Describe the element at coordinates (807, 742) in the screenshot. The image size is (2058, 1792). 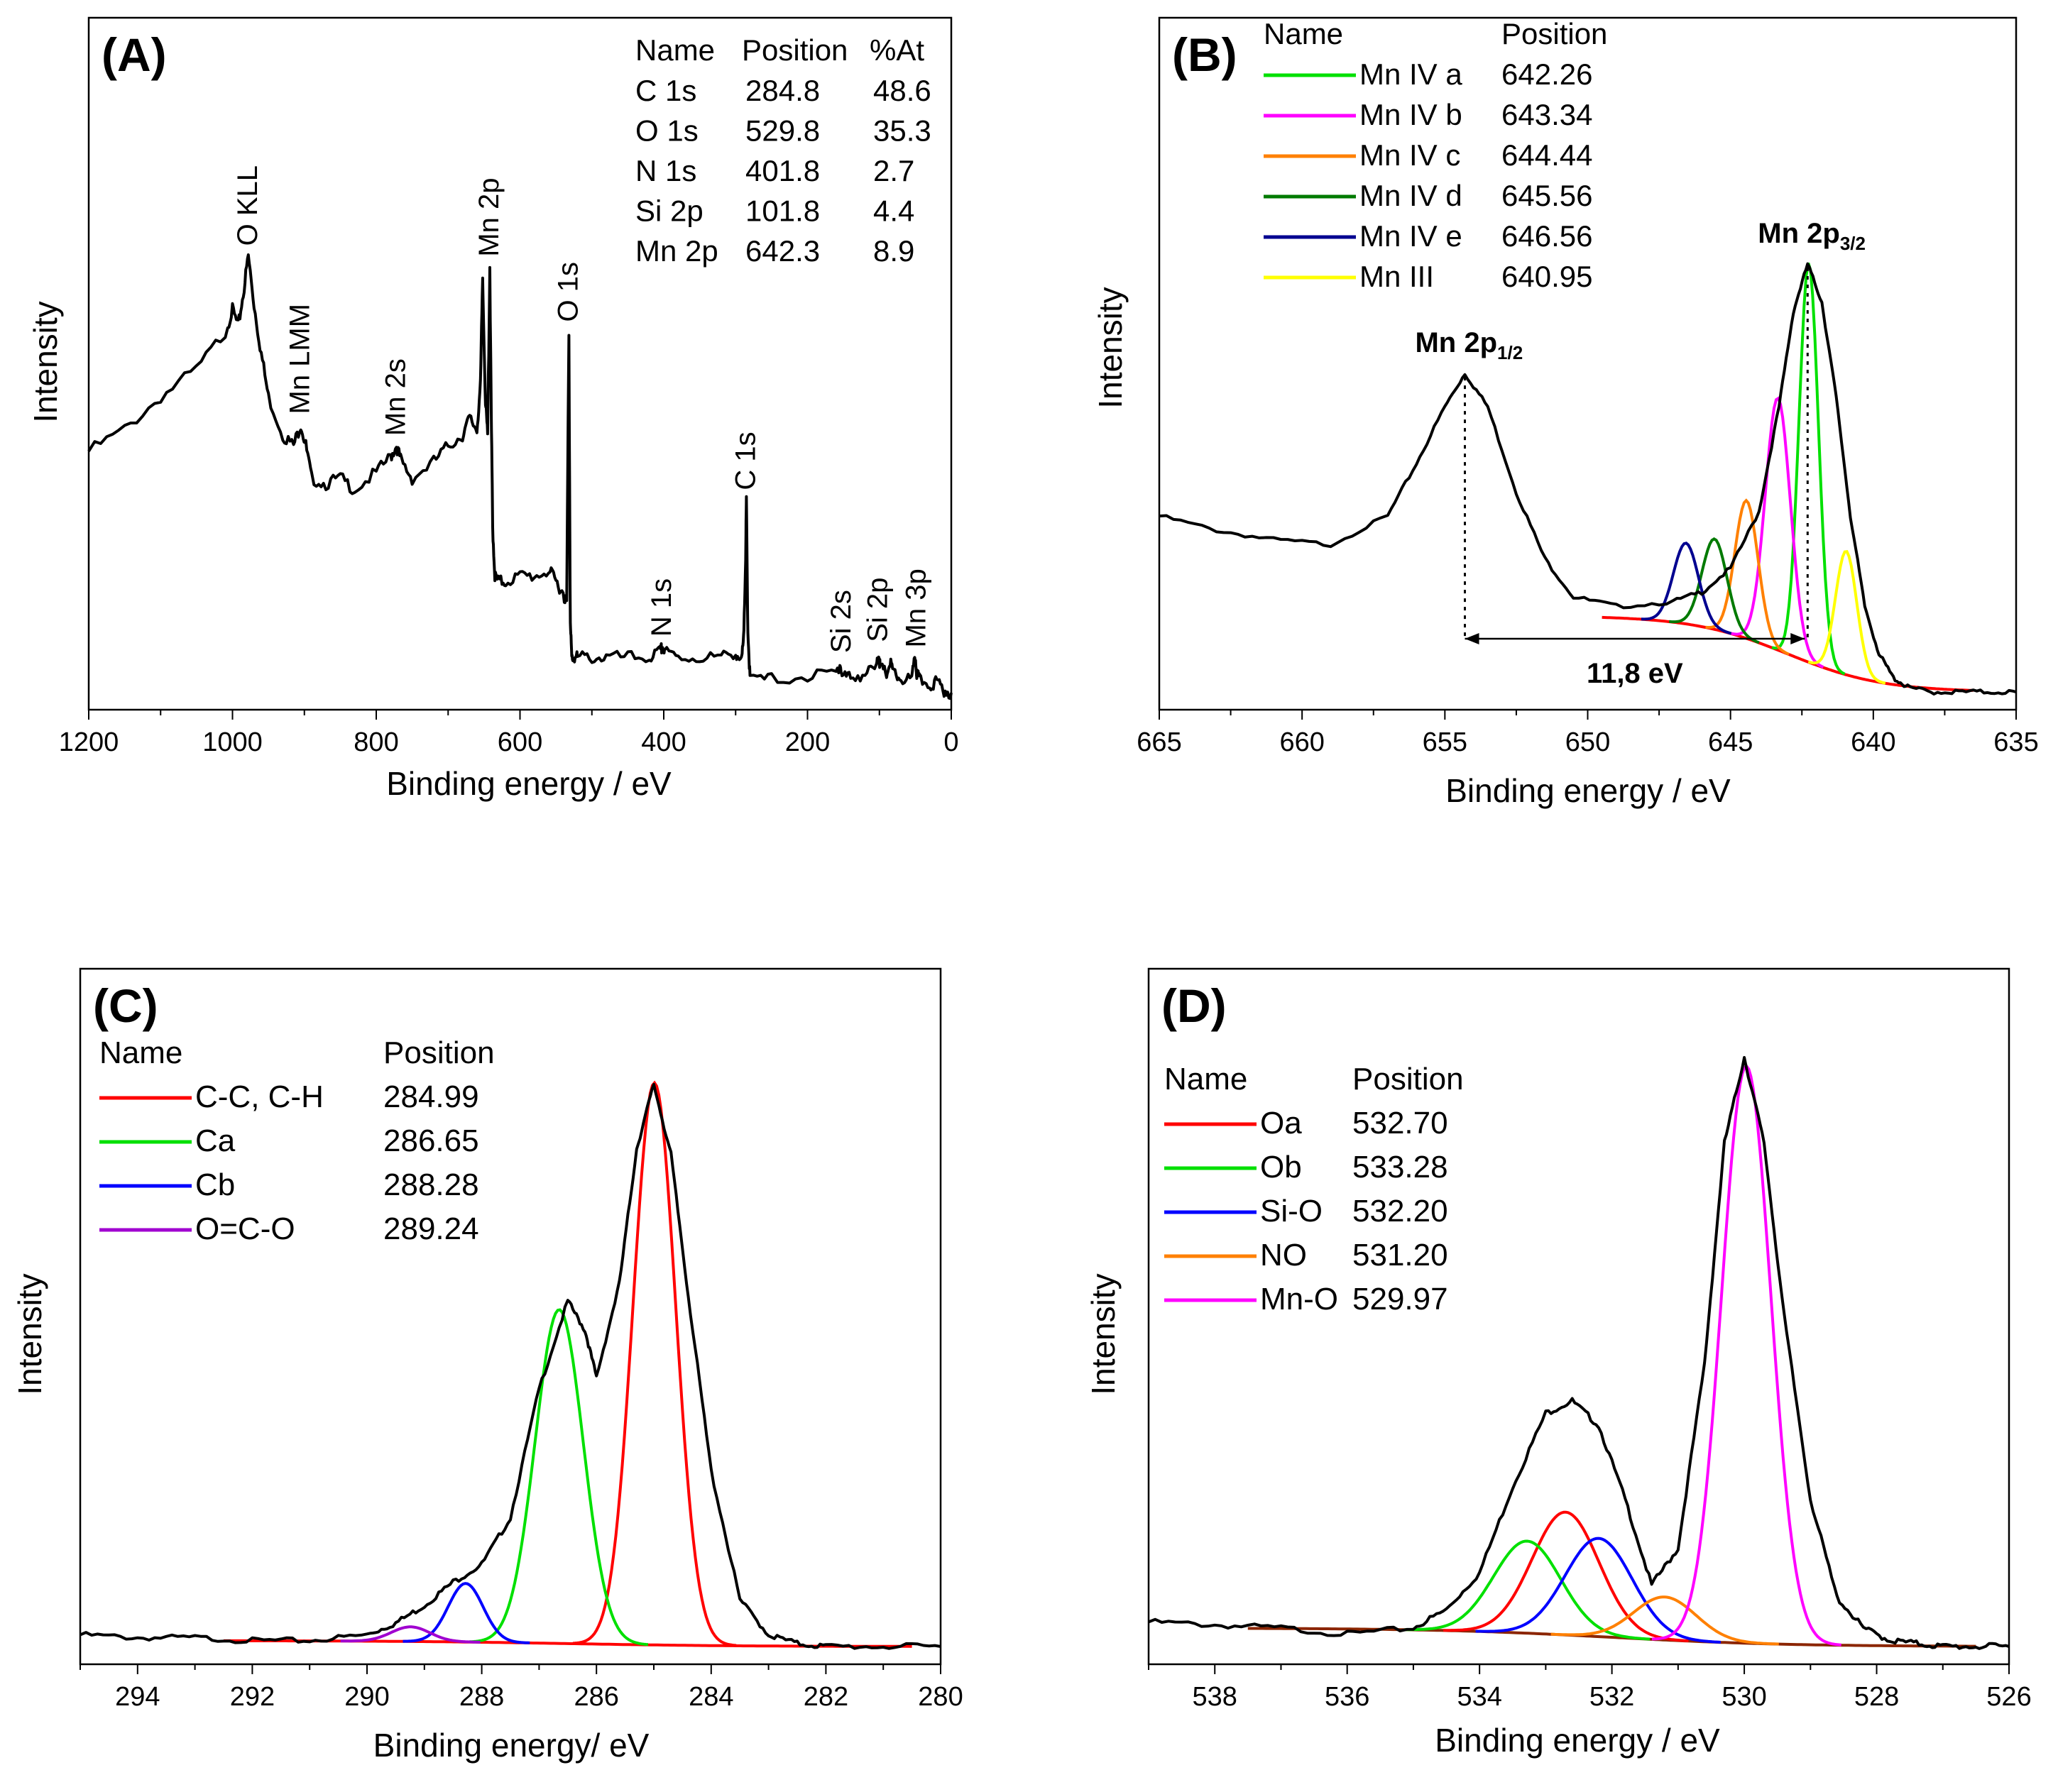
I see `x-tick-label: 200` at that location.